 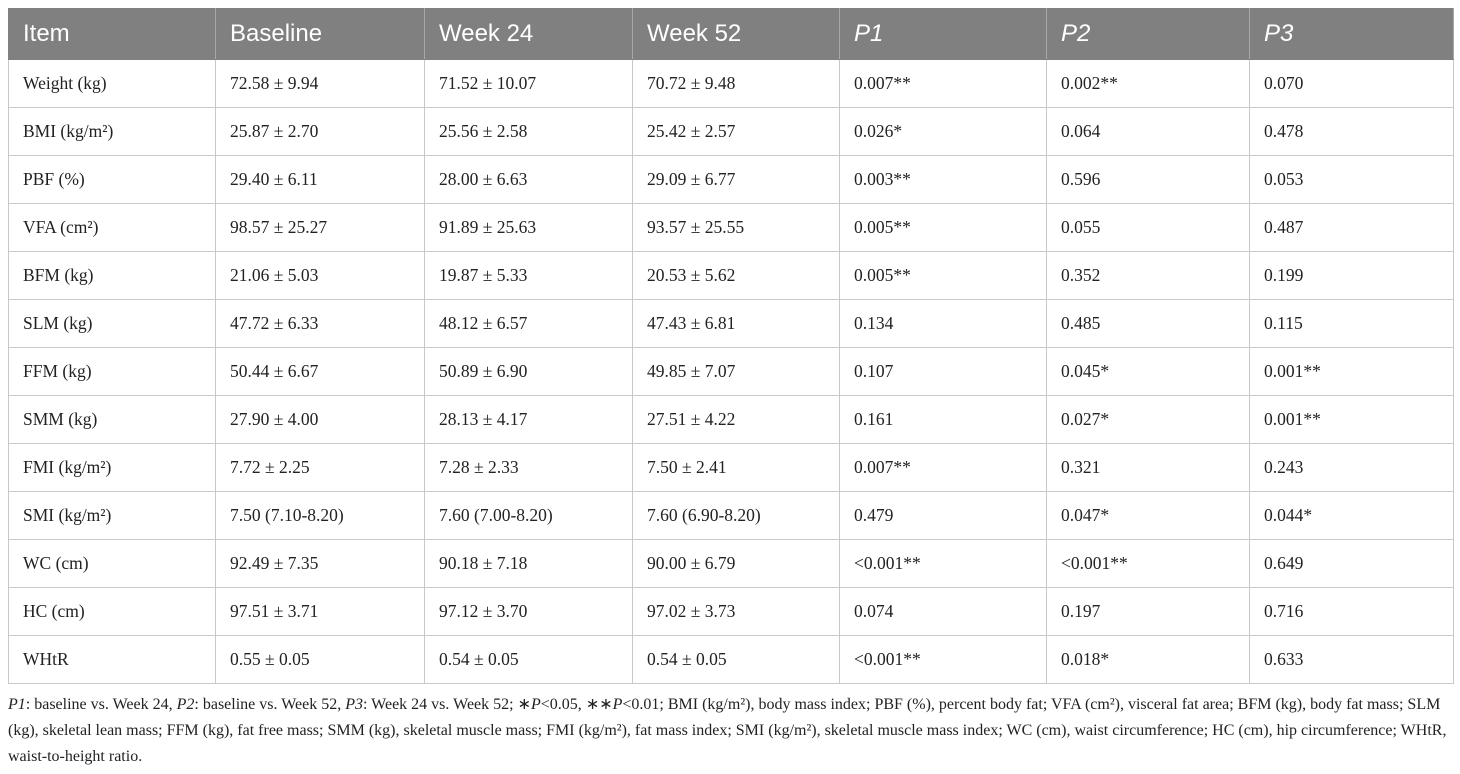 I want to click on cell-week52: 7.50 ± 2.41, so click(x=736, y=467).